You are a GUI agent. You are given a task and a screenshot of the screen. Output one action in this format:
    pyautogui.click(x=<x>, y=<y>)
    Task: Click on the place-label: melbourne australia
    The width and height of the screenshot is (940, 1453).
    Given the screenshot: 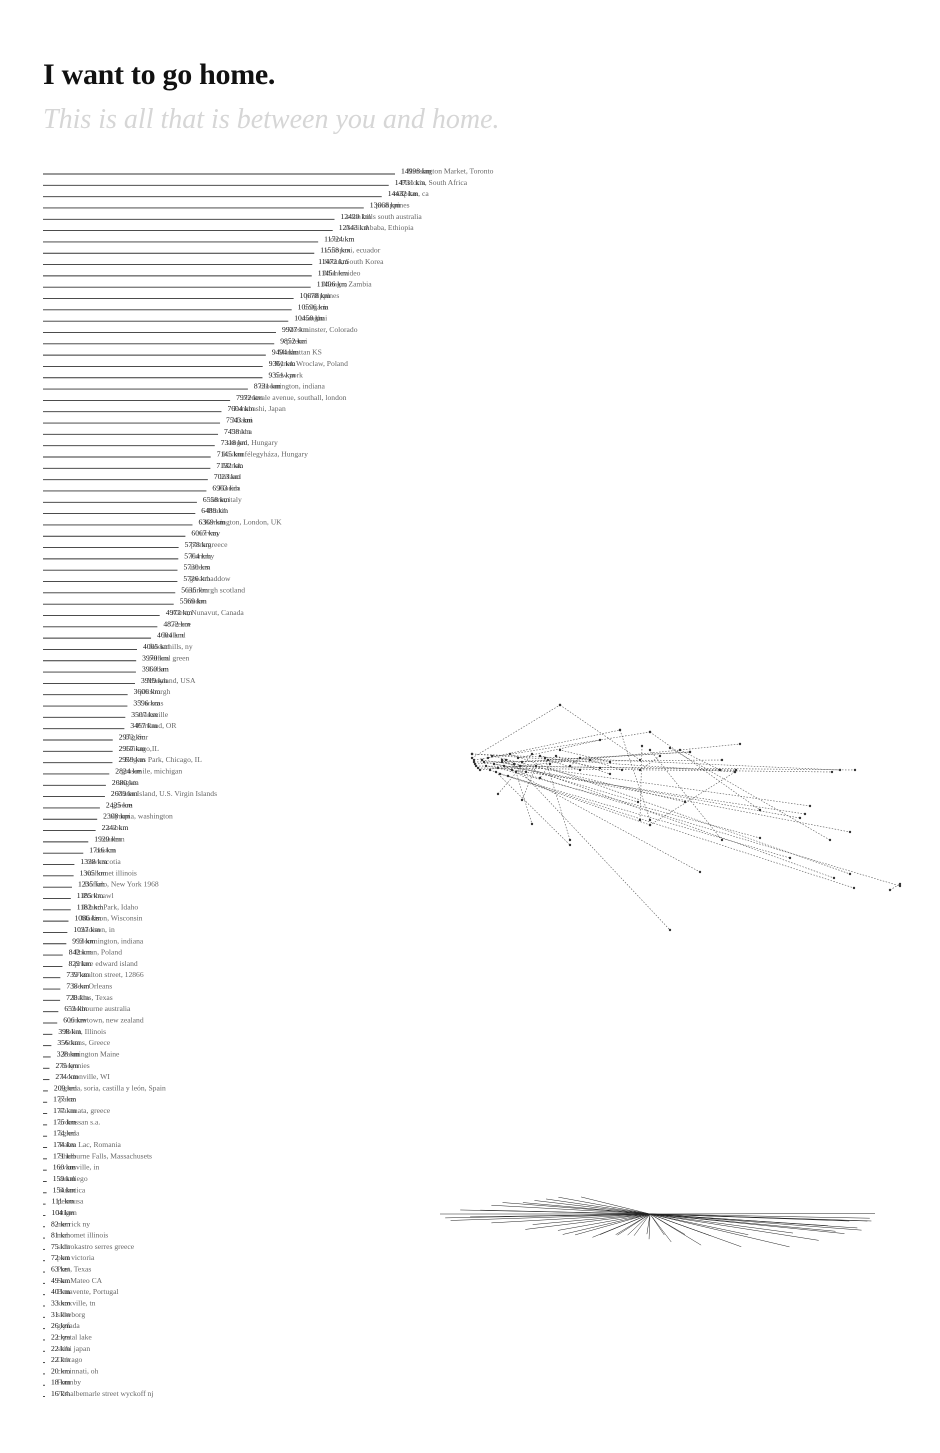 What is the action you would take?
    pyautogui.click(x=100, y=1008)
    